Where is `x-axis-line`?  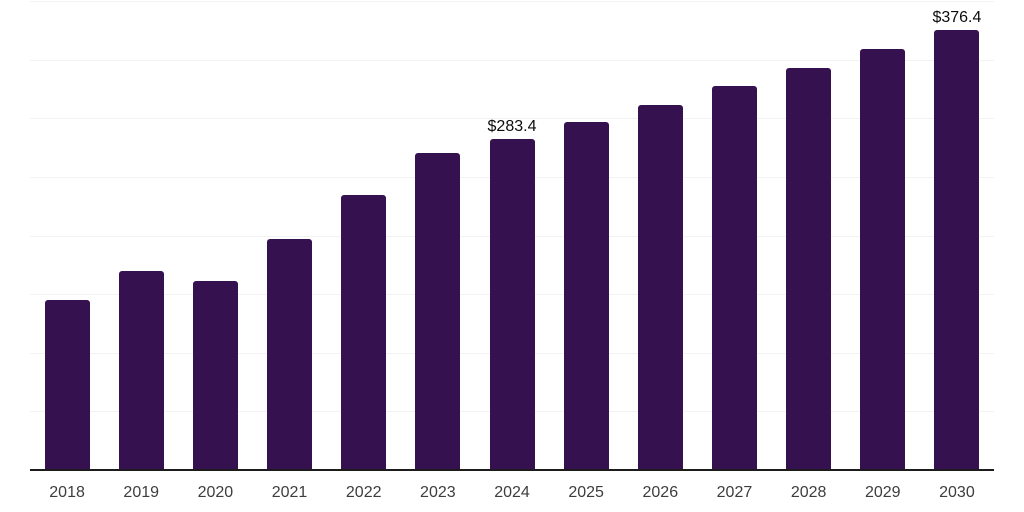 x-axis-line is located at coordinates (512, 470).